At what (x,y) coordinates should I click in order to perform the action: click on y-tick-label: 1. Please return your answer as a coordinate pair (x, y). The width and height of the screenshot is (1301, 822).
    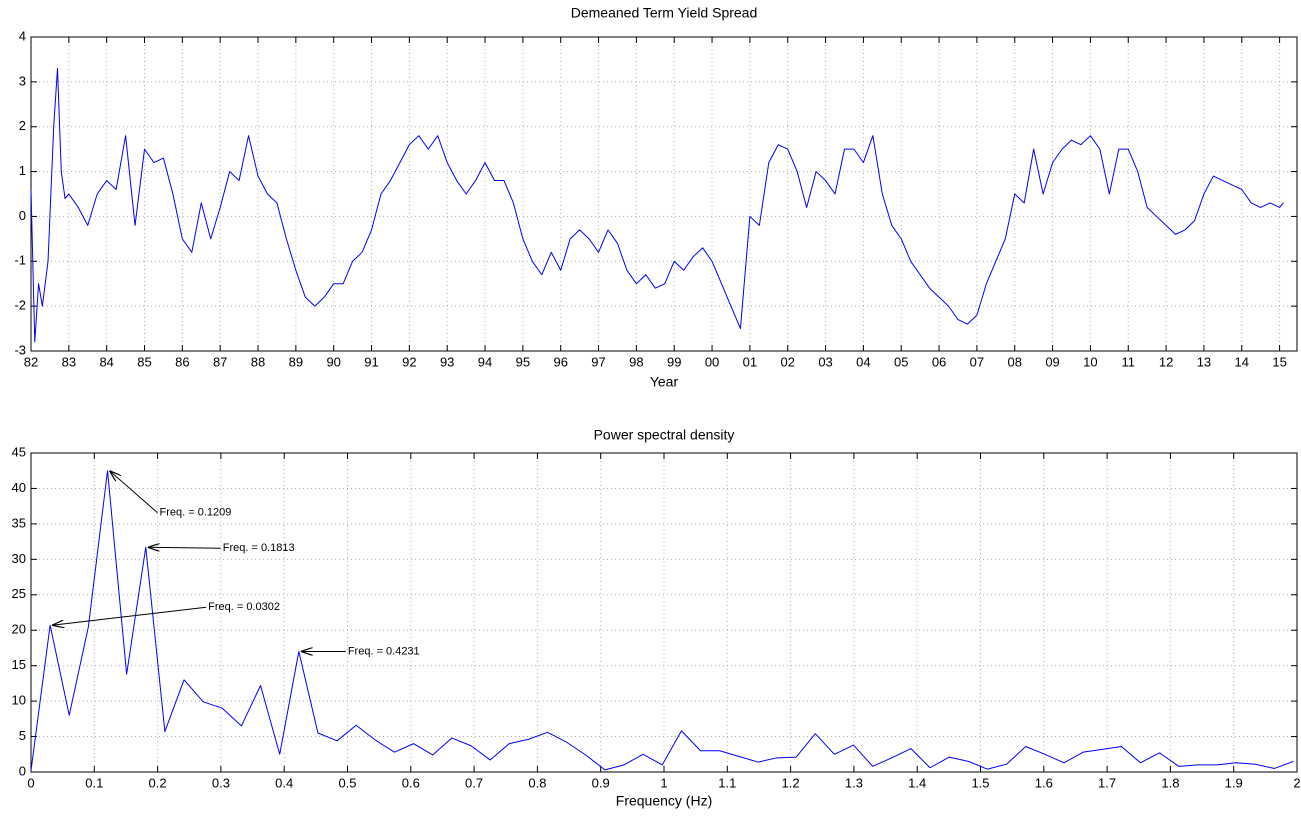
    Looking at the image, I should click on (22, 170).